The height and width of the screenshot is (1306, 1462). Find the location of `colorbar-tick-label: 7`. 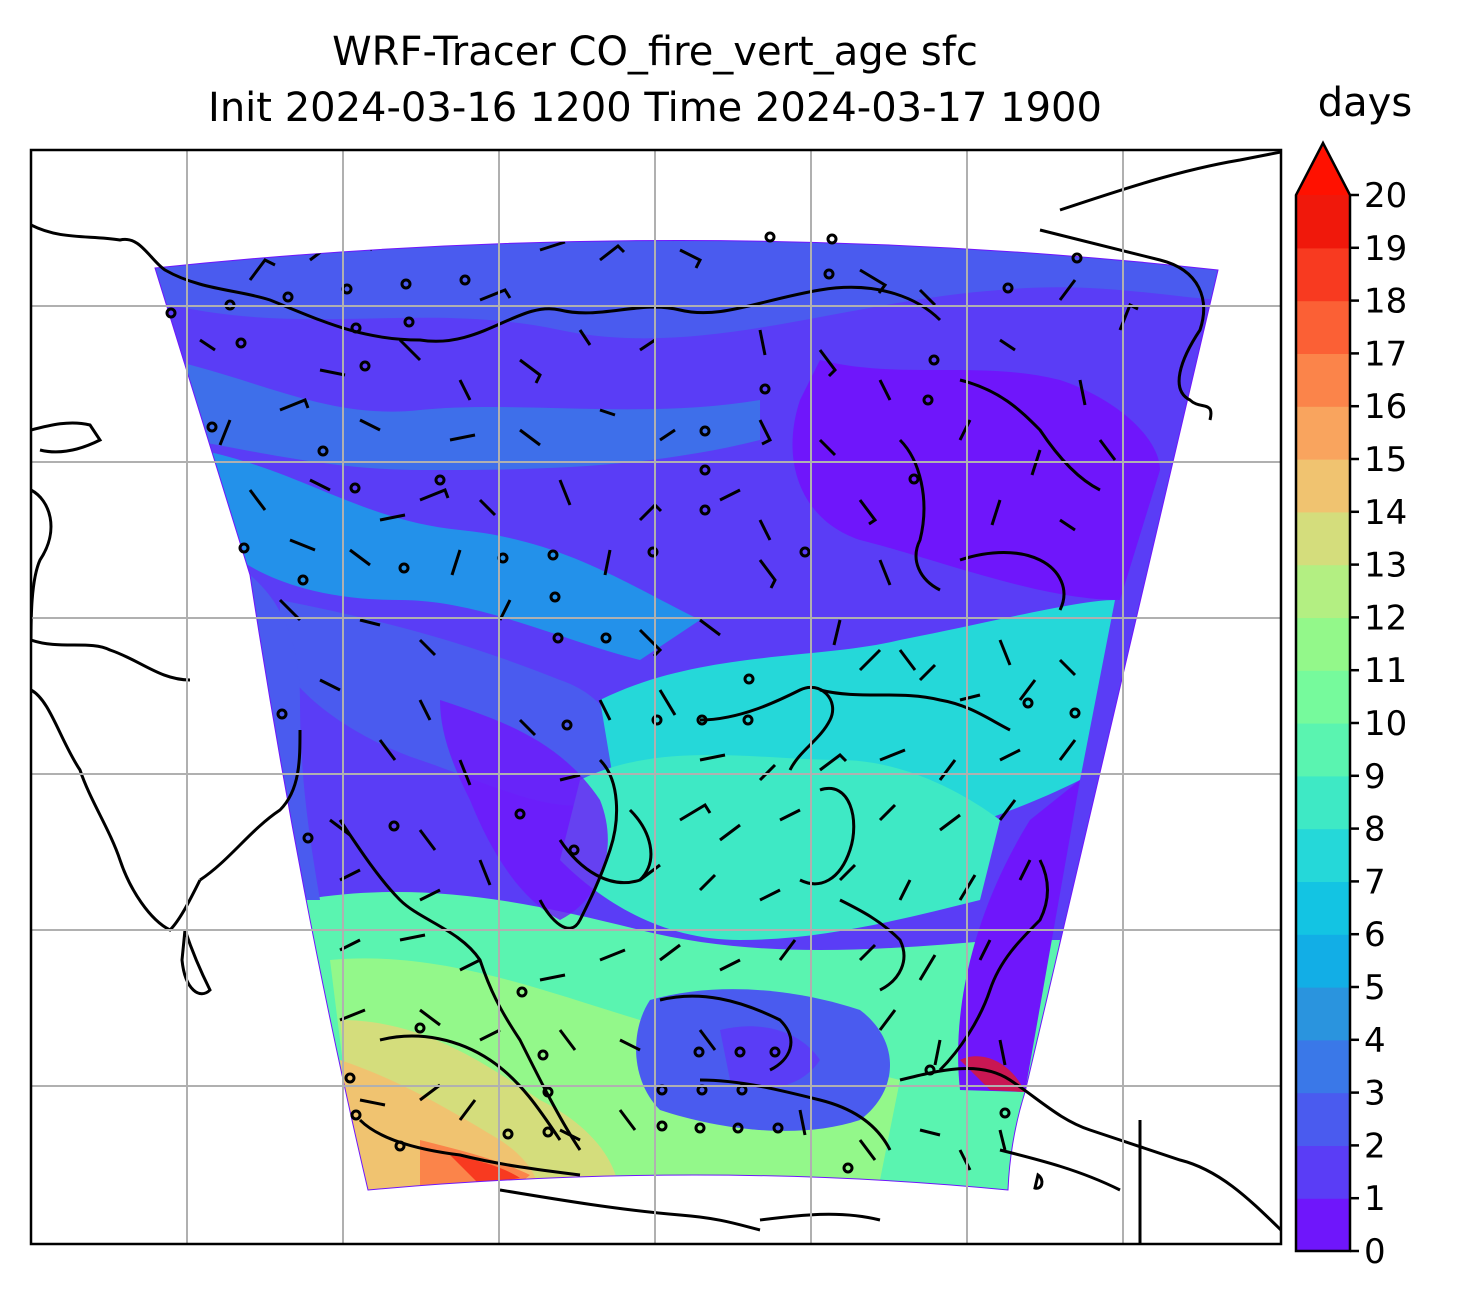

colorbar-tick-label: 7 is located at coordinates (1375, 882).